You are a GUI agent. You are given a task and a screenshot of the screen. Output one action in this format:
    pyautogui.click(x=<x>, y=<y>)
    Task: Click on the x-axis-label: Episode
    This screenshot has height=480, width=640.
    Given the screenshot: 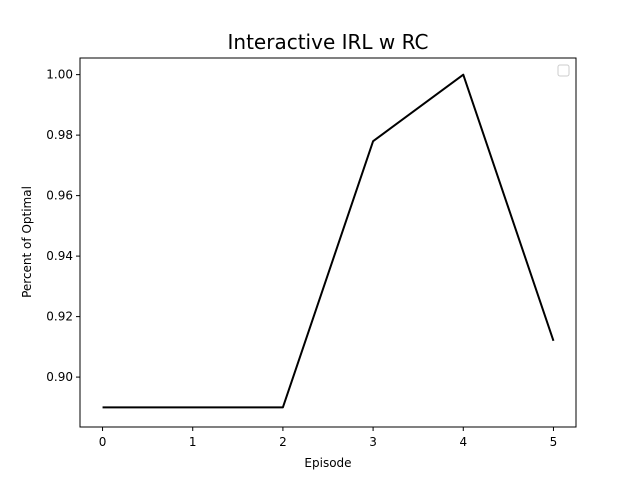 What is the action you would take?
    pyautogui.click(x=327, y=463)
    